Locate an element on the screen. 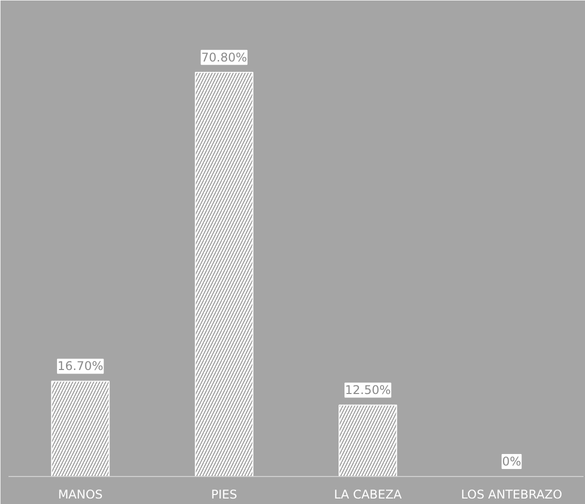  x-tick-label: LA CABEZA is located at coordinates (368, 495).